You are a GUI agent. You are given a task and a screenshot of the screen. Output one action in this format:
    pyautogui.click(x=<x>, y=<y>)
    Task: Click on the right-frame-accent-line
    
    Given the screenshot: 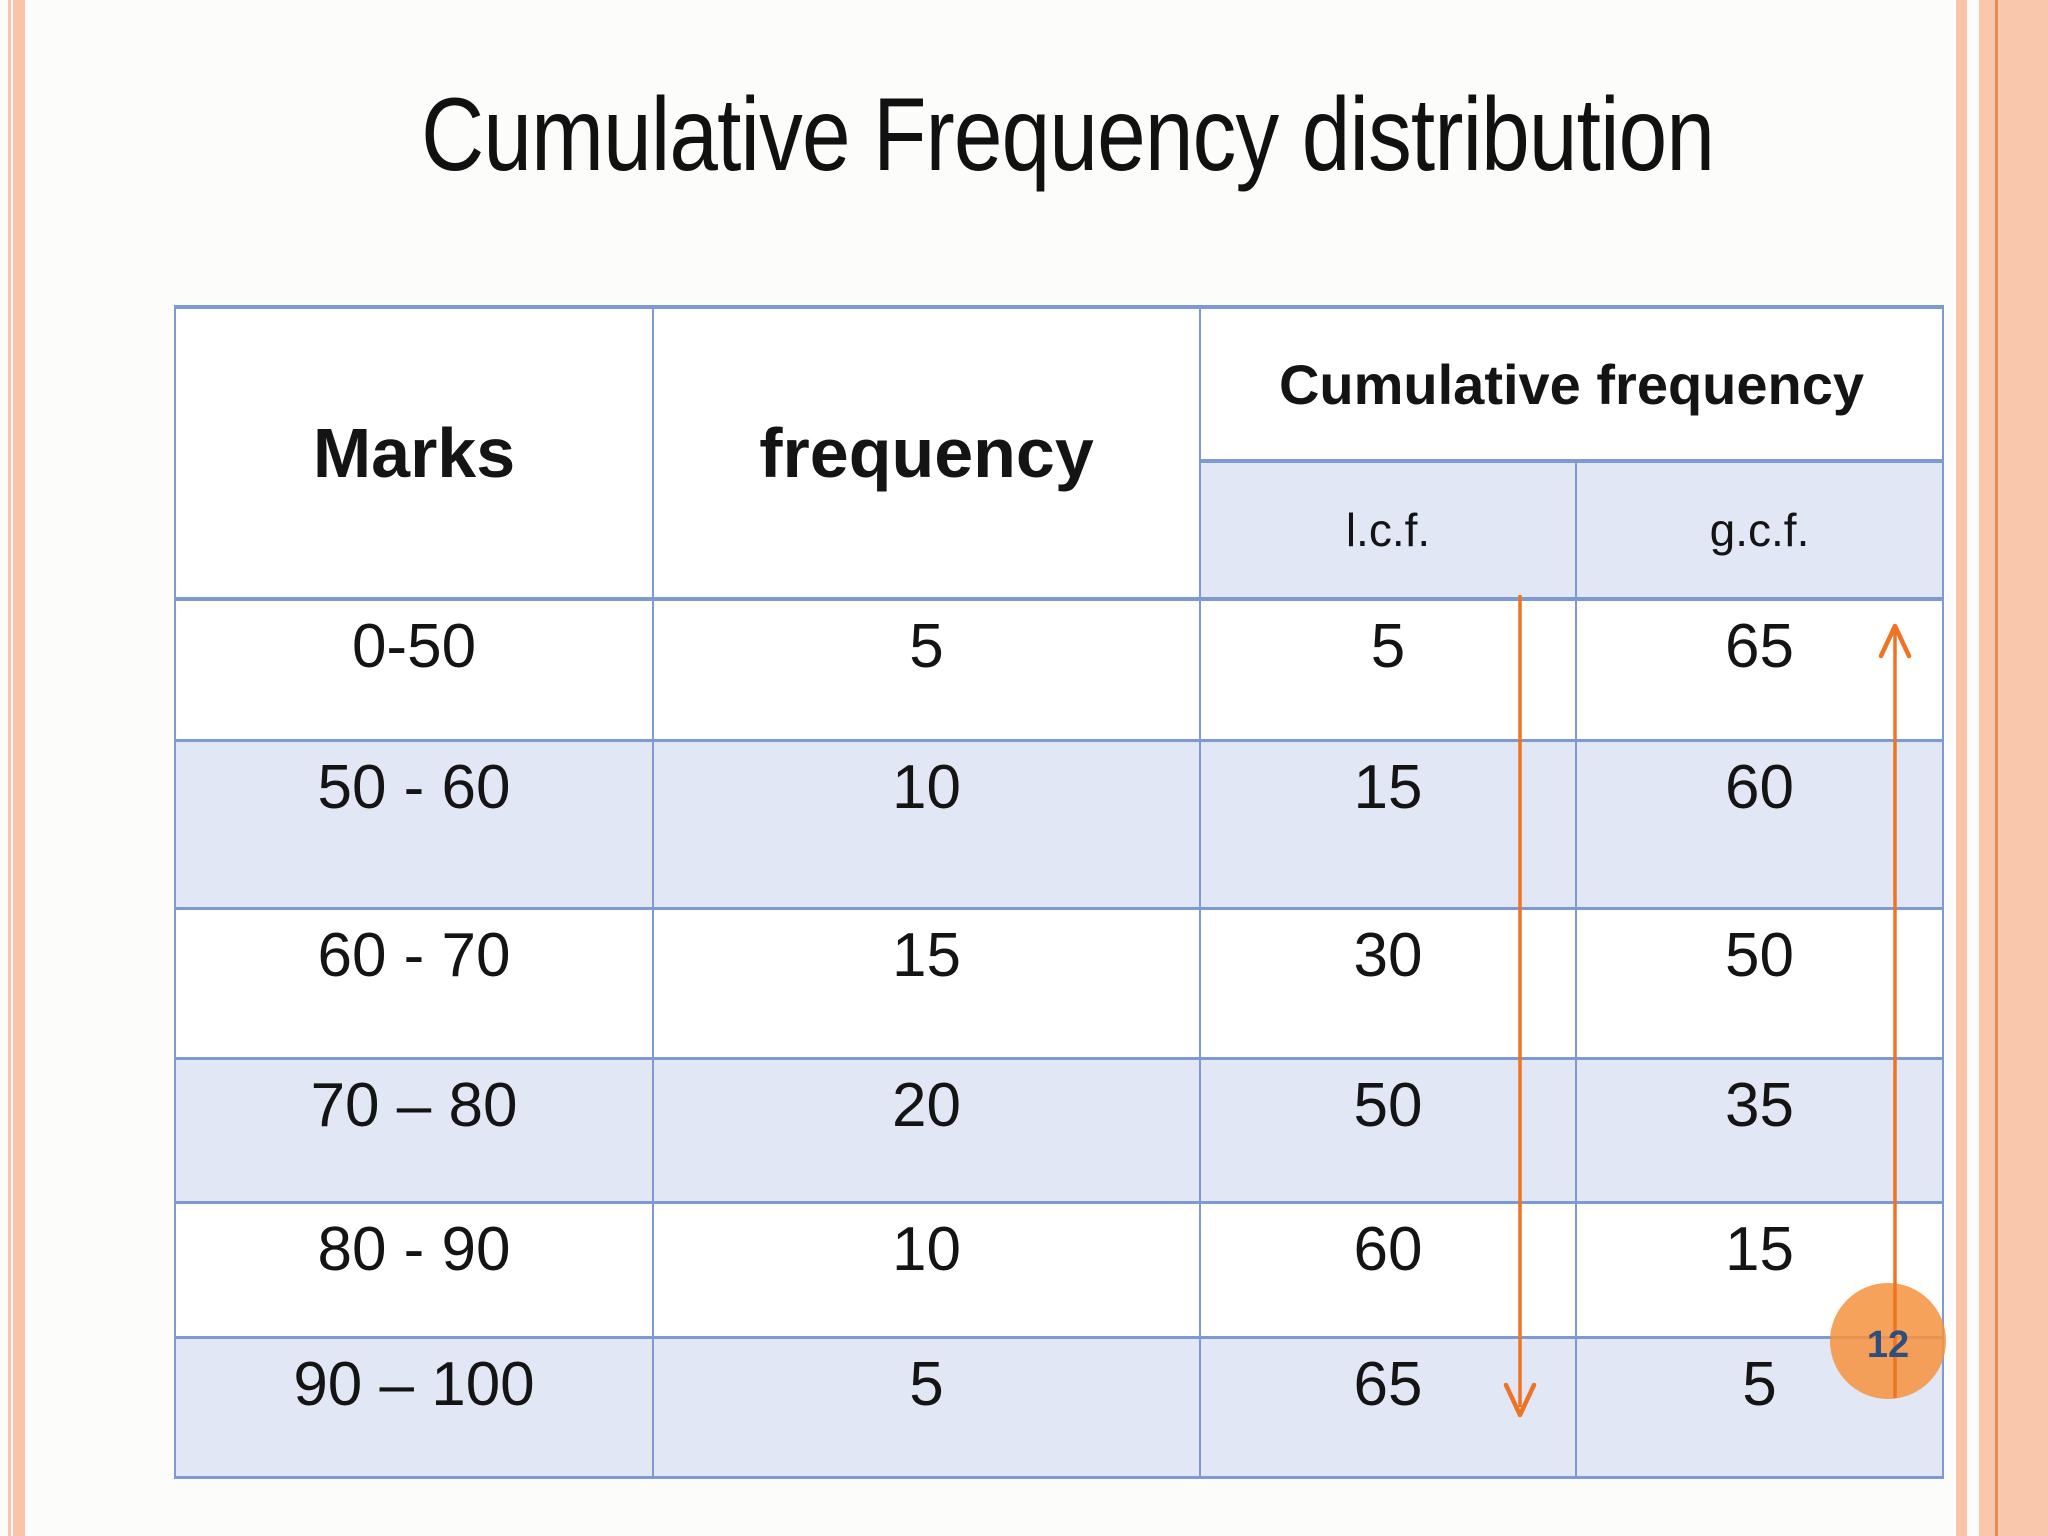 What is the action you would take?
    pyautogui.click(x=1996, y=768)
    